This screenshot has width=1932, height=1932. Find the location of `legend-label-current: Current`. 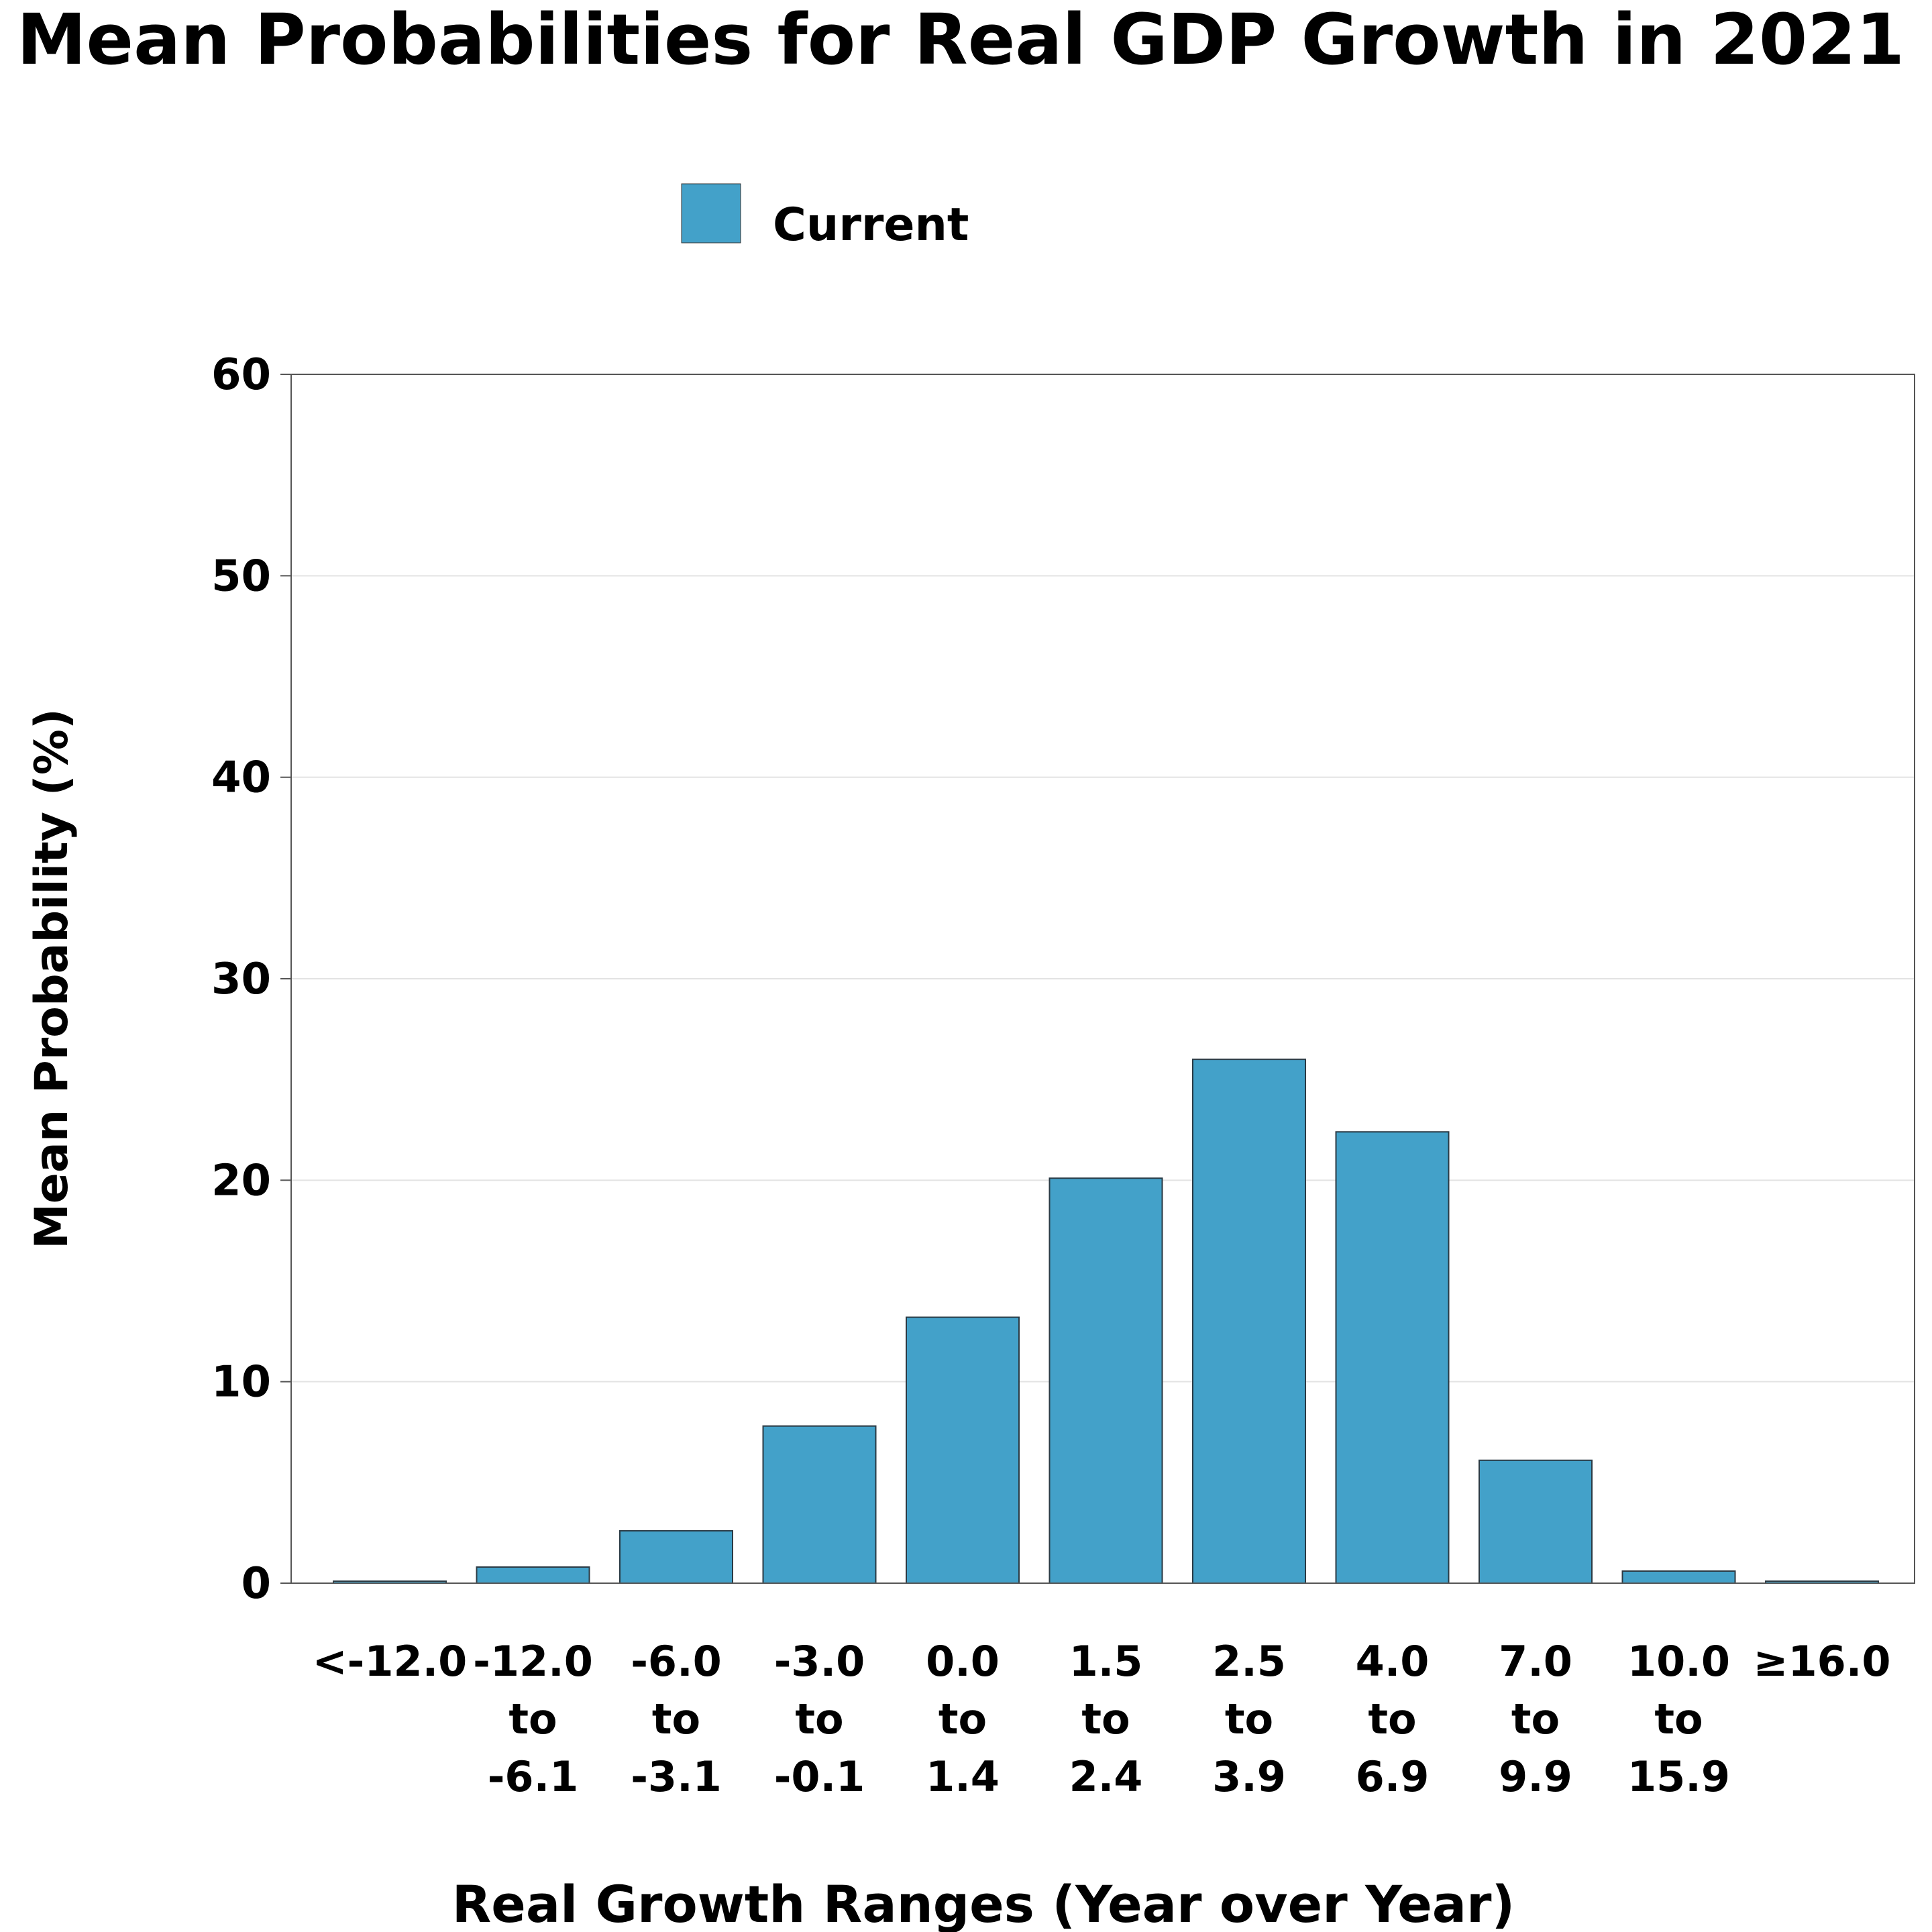

legend-label-current: Current is located at coordinates (871, 225).